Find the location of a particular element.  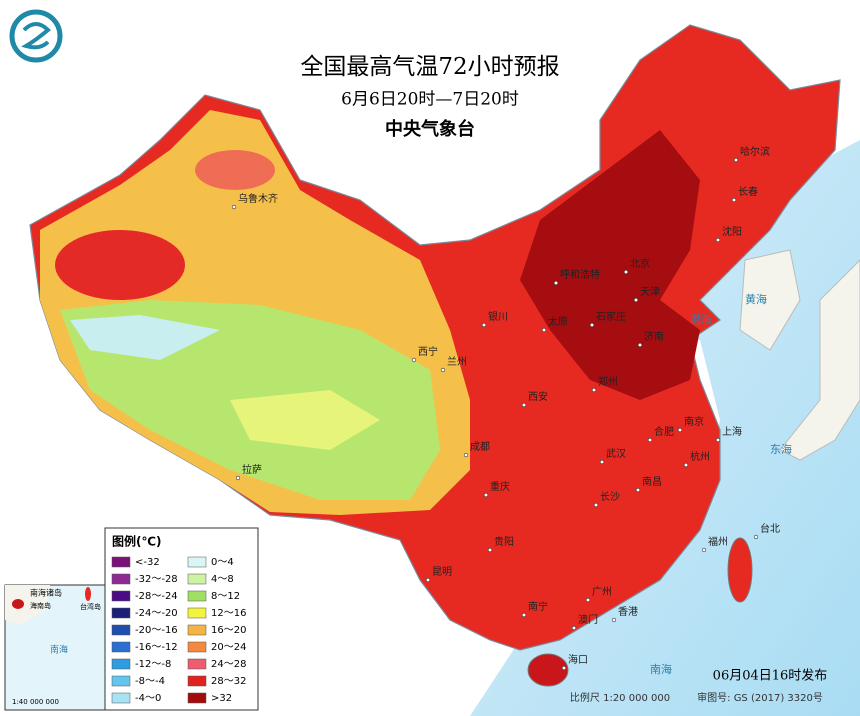

city-label: 济南 is located at coordinates (654, 336).